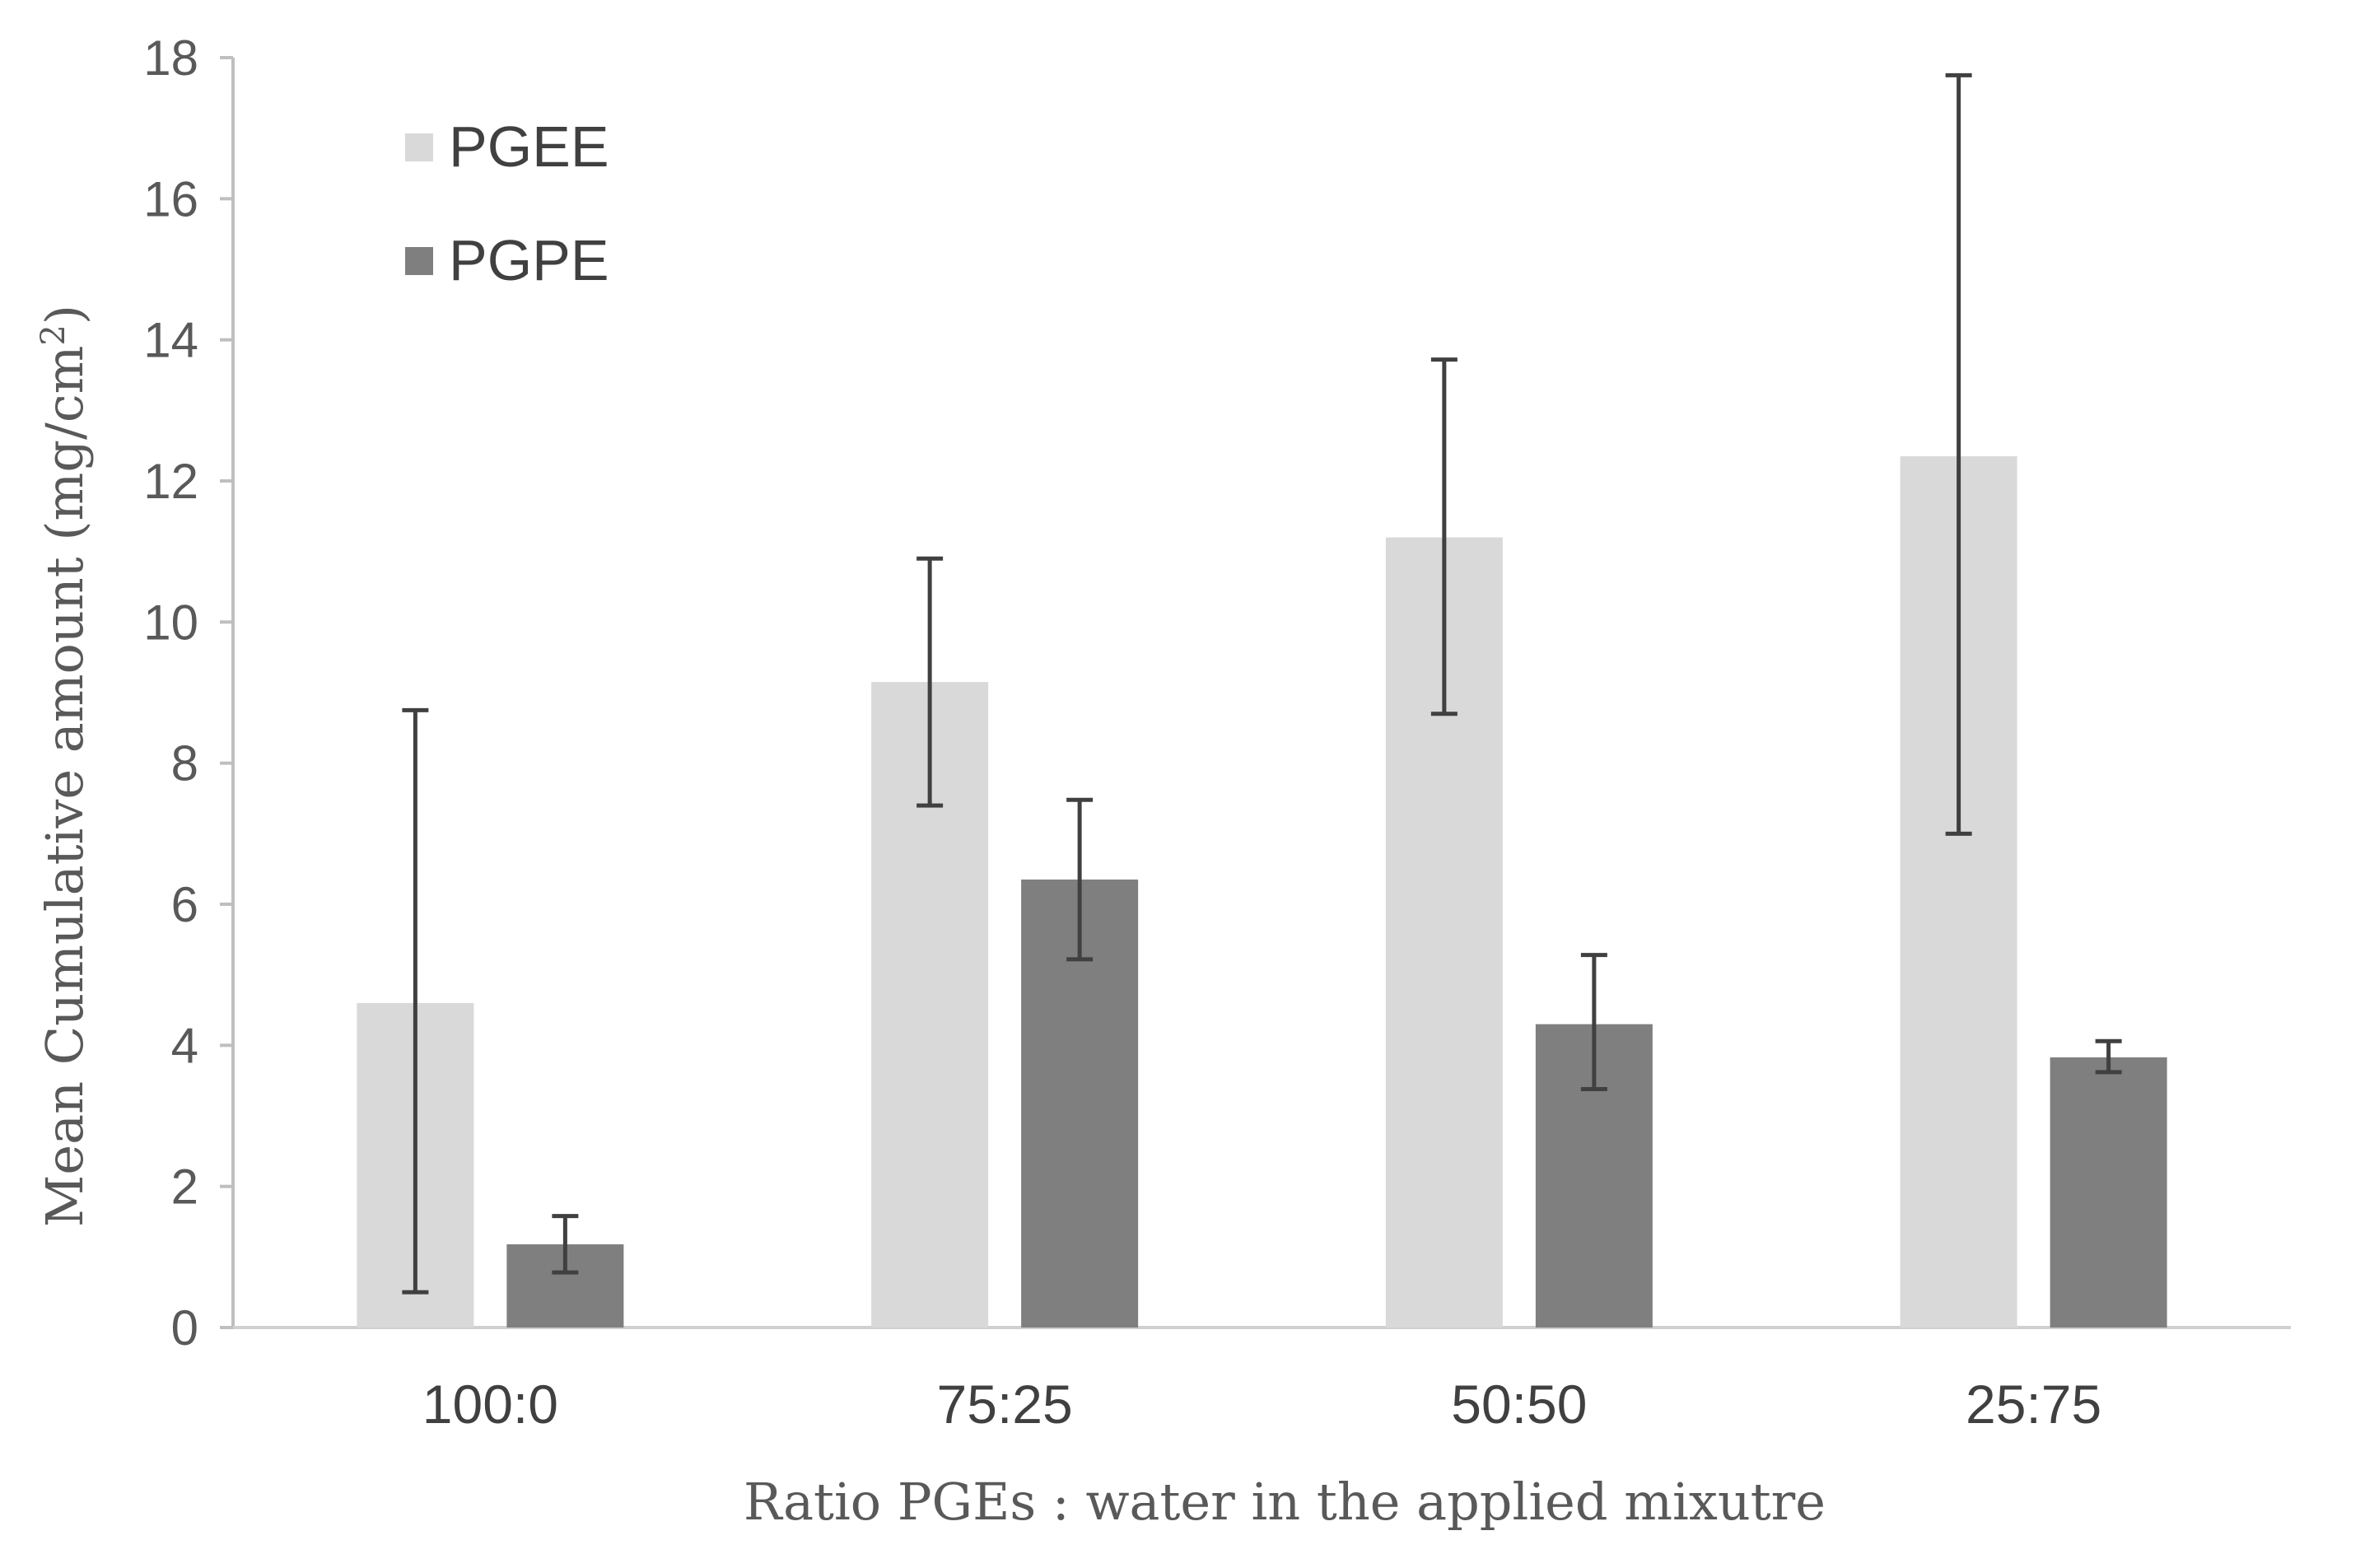  Describe the element at coordinates (170, 198) in the screenshot. I see `y-tick-label: 16` at that location.